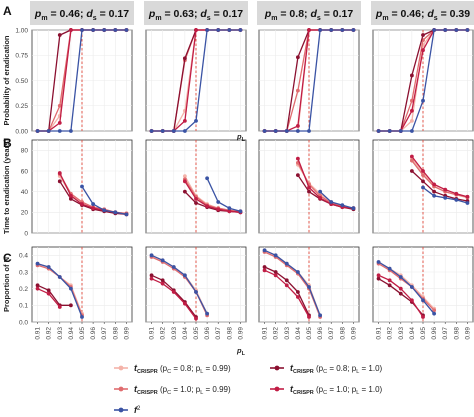 This screenshot has width=474, height=417. What do you see at coordinates (104, 333) in the screenshot?
I see `x-tick-label: 0.97` at bounding box center [104, 333].